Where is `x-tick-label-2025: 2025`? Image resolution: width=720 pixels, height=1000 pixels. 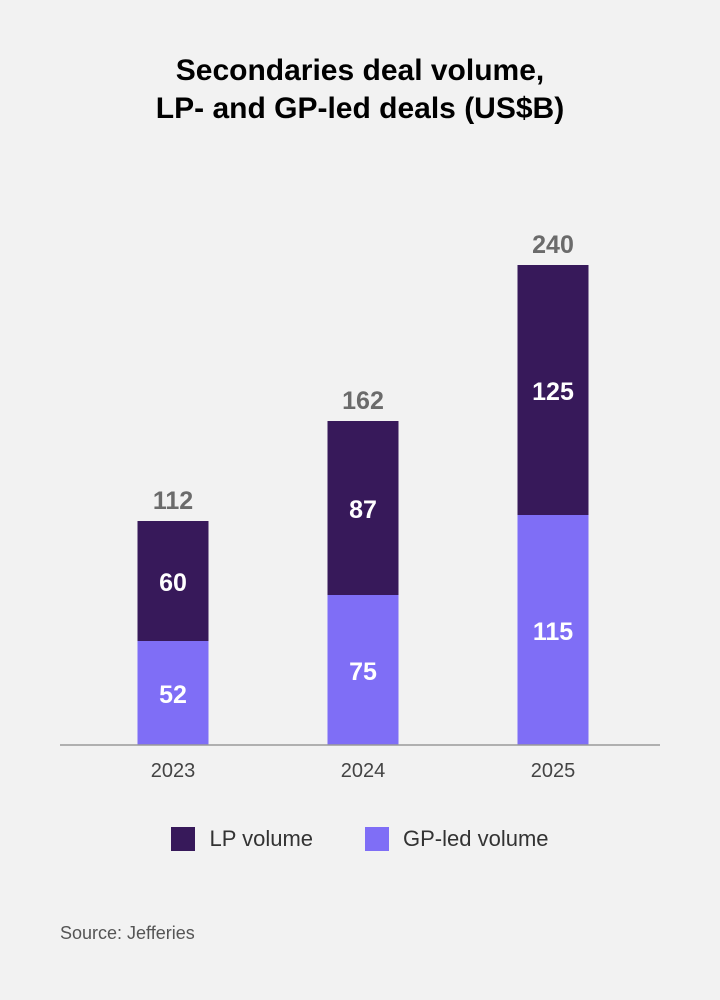
x-tick-label-2025: 2025 is located at coordinates (553, 771).